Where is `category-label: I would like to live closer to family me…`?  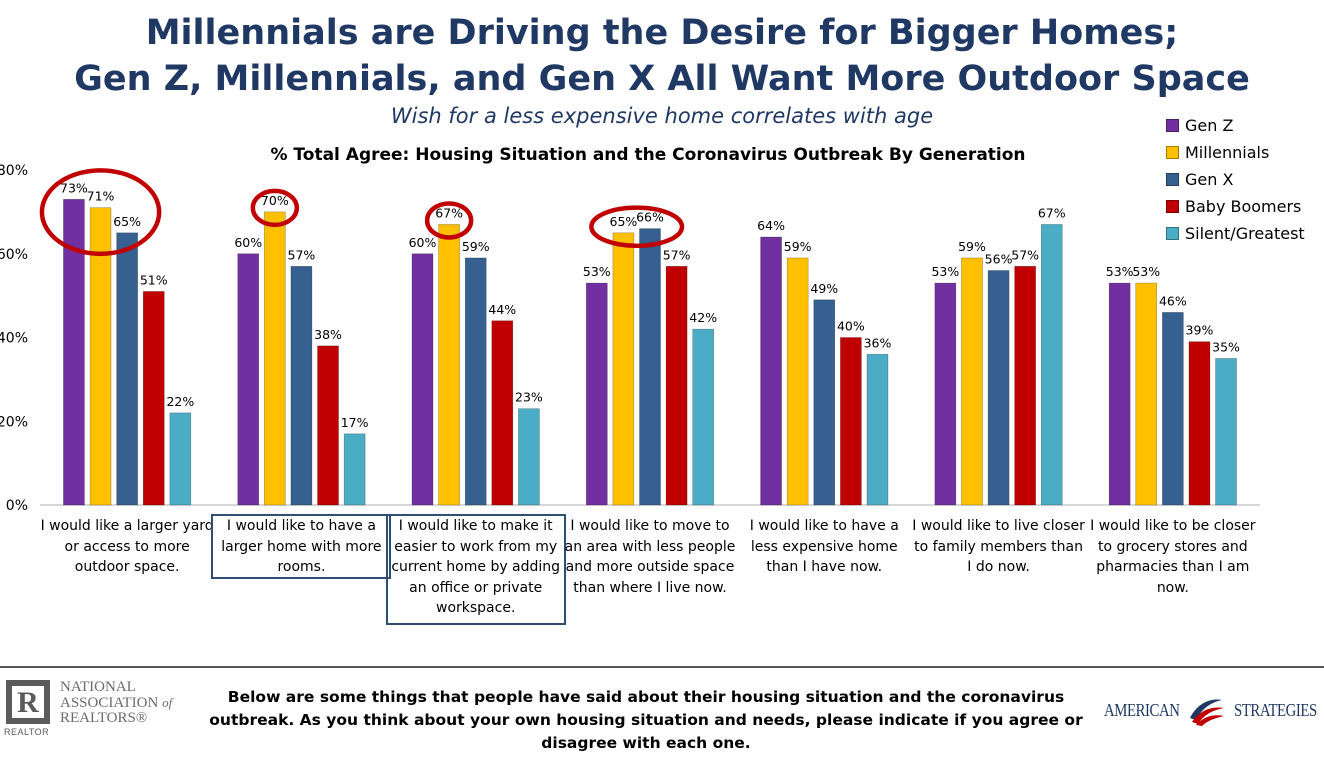
category-label: I would like to live closer to family me… is located at coordinates (998, 546).